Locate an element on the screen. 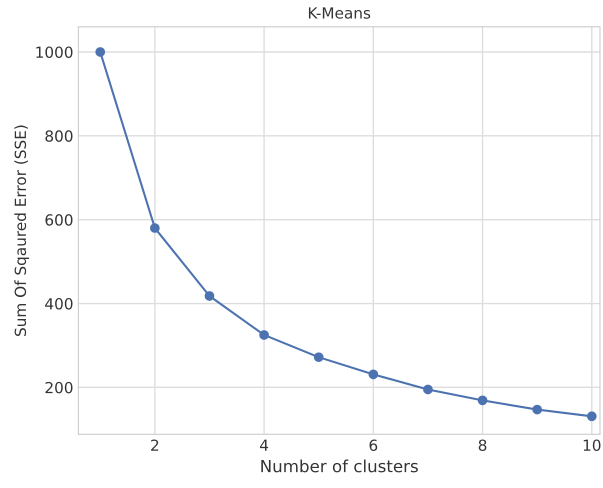  x-tick-label: 2 is located at coordinates (154, 445).